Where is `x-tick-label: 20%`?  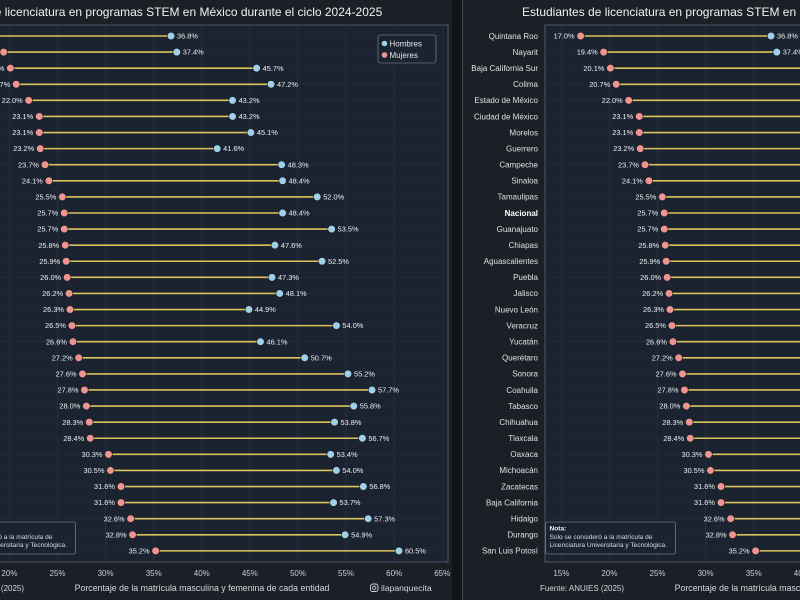 x-tick-label: 20% is located at coordinates (609, 573).